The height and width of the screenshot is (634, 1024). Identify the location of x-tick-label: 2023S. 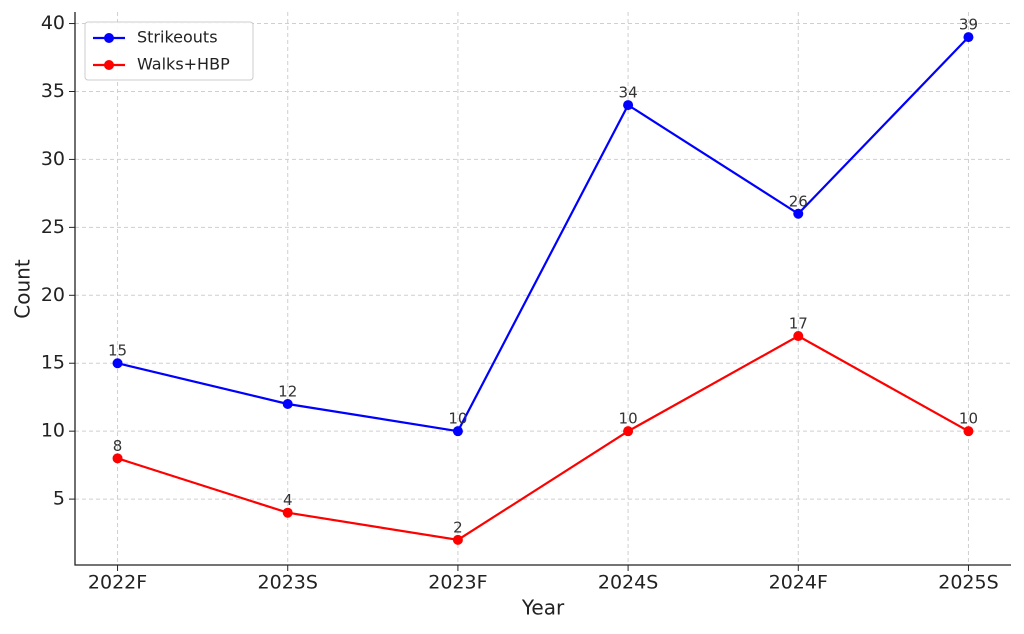
(288, 583).